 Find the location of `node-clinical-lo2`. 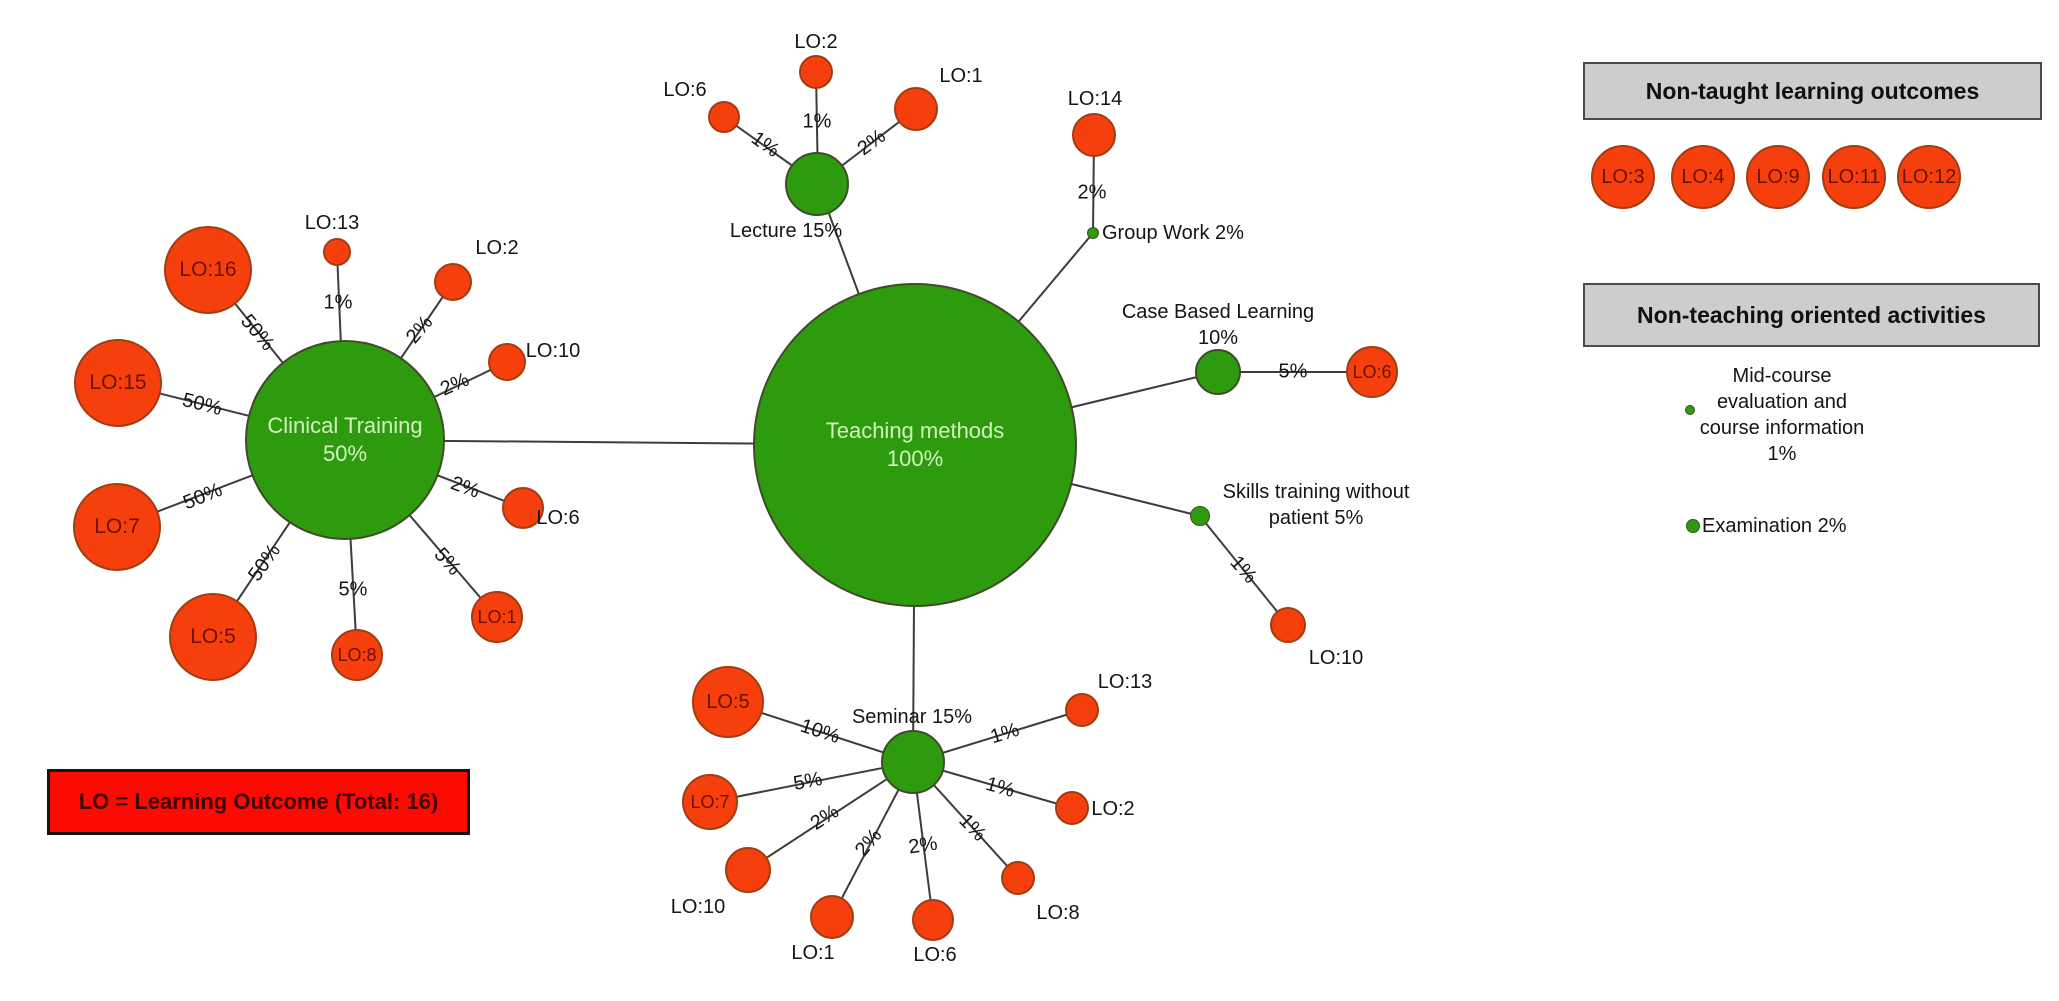

node-clinical-lo2 is located at coordinates (453, 282).